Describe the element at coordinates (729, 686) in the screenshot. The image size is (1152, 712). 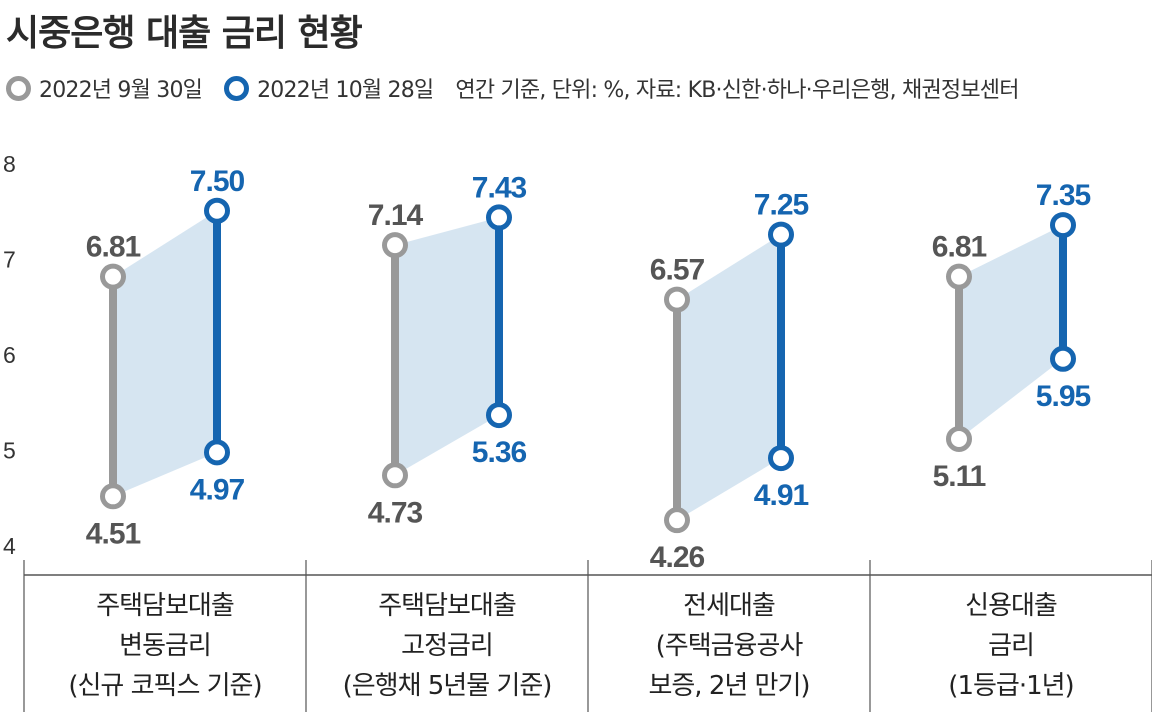
I see `category-label-2-line3: 보증, 2년 만기)` at that location.